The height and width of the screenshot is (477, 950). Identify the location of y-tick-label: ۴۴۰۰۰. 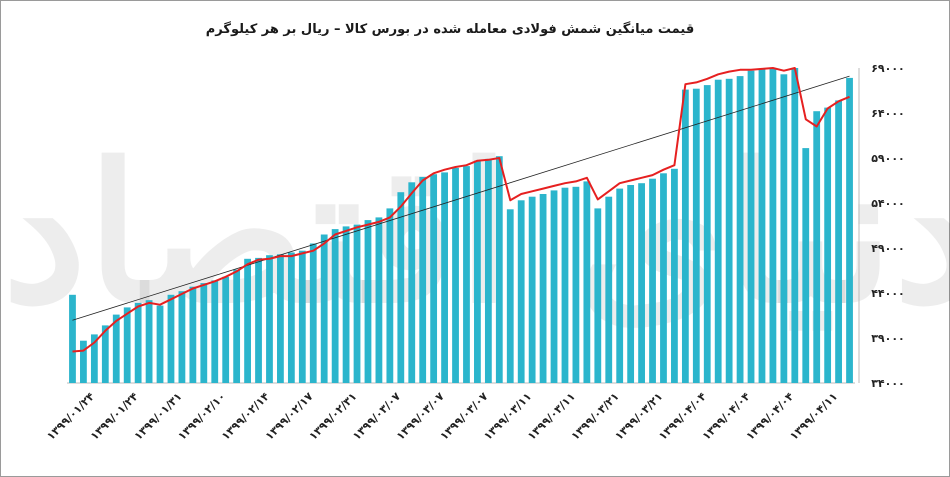
(888, 293).